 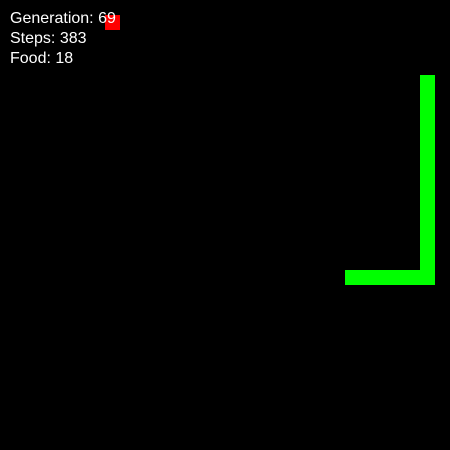 I want to click on stats-panel: Generation: 69 Steps: 383 Food: 18, so click(x=63, y=39).